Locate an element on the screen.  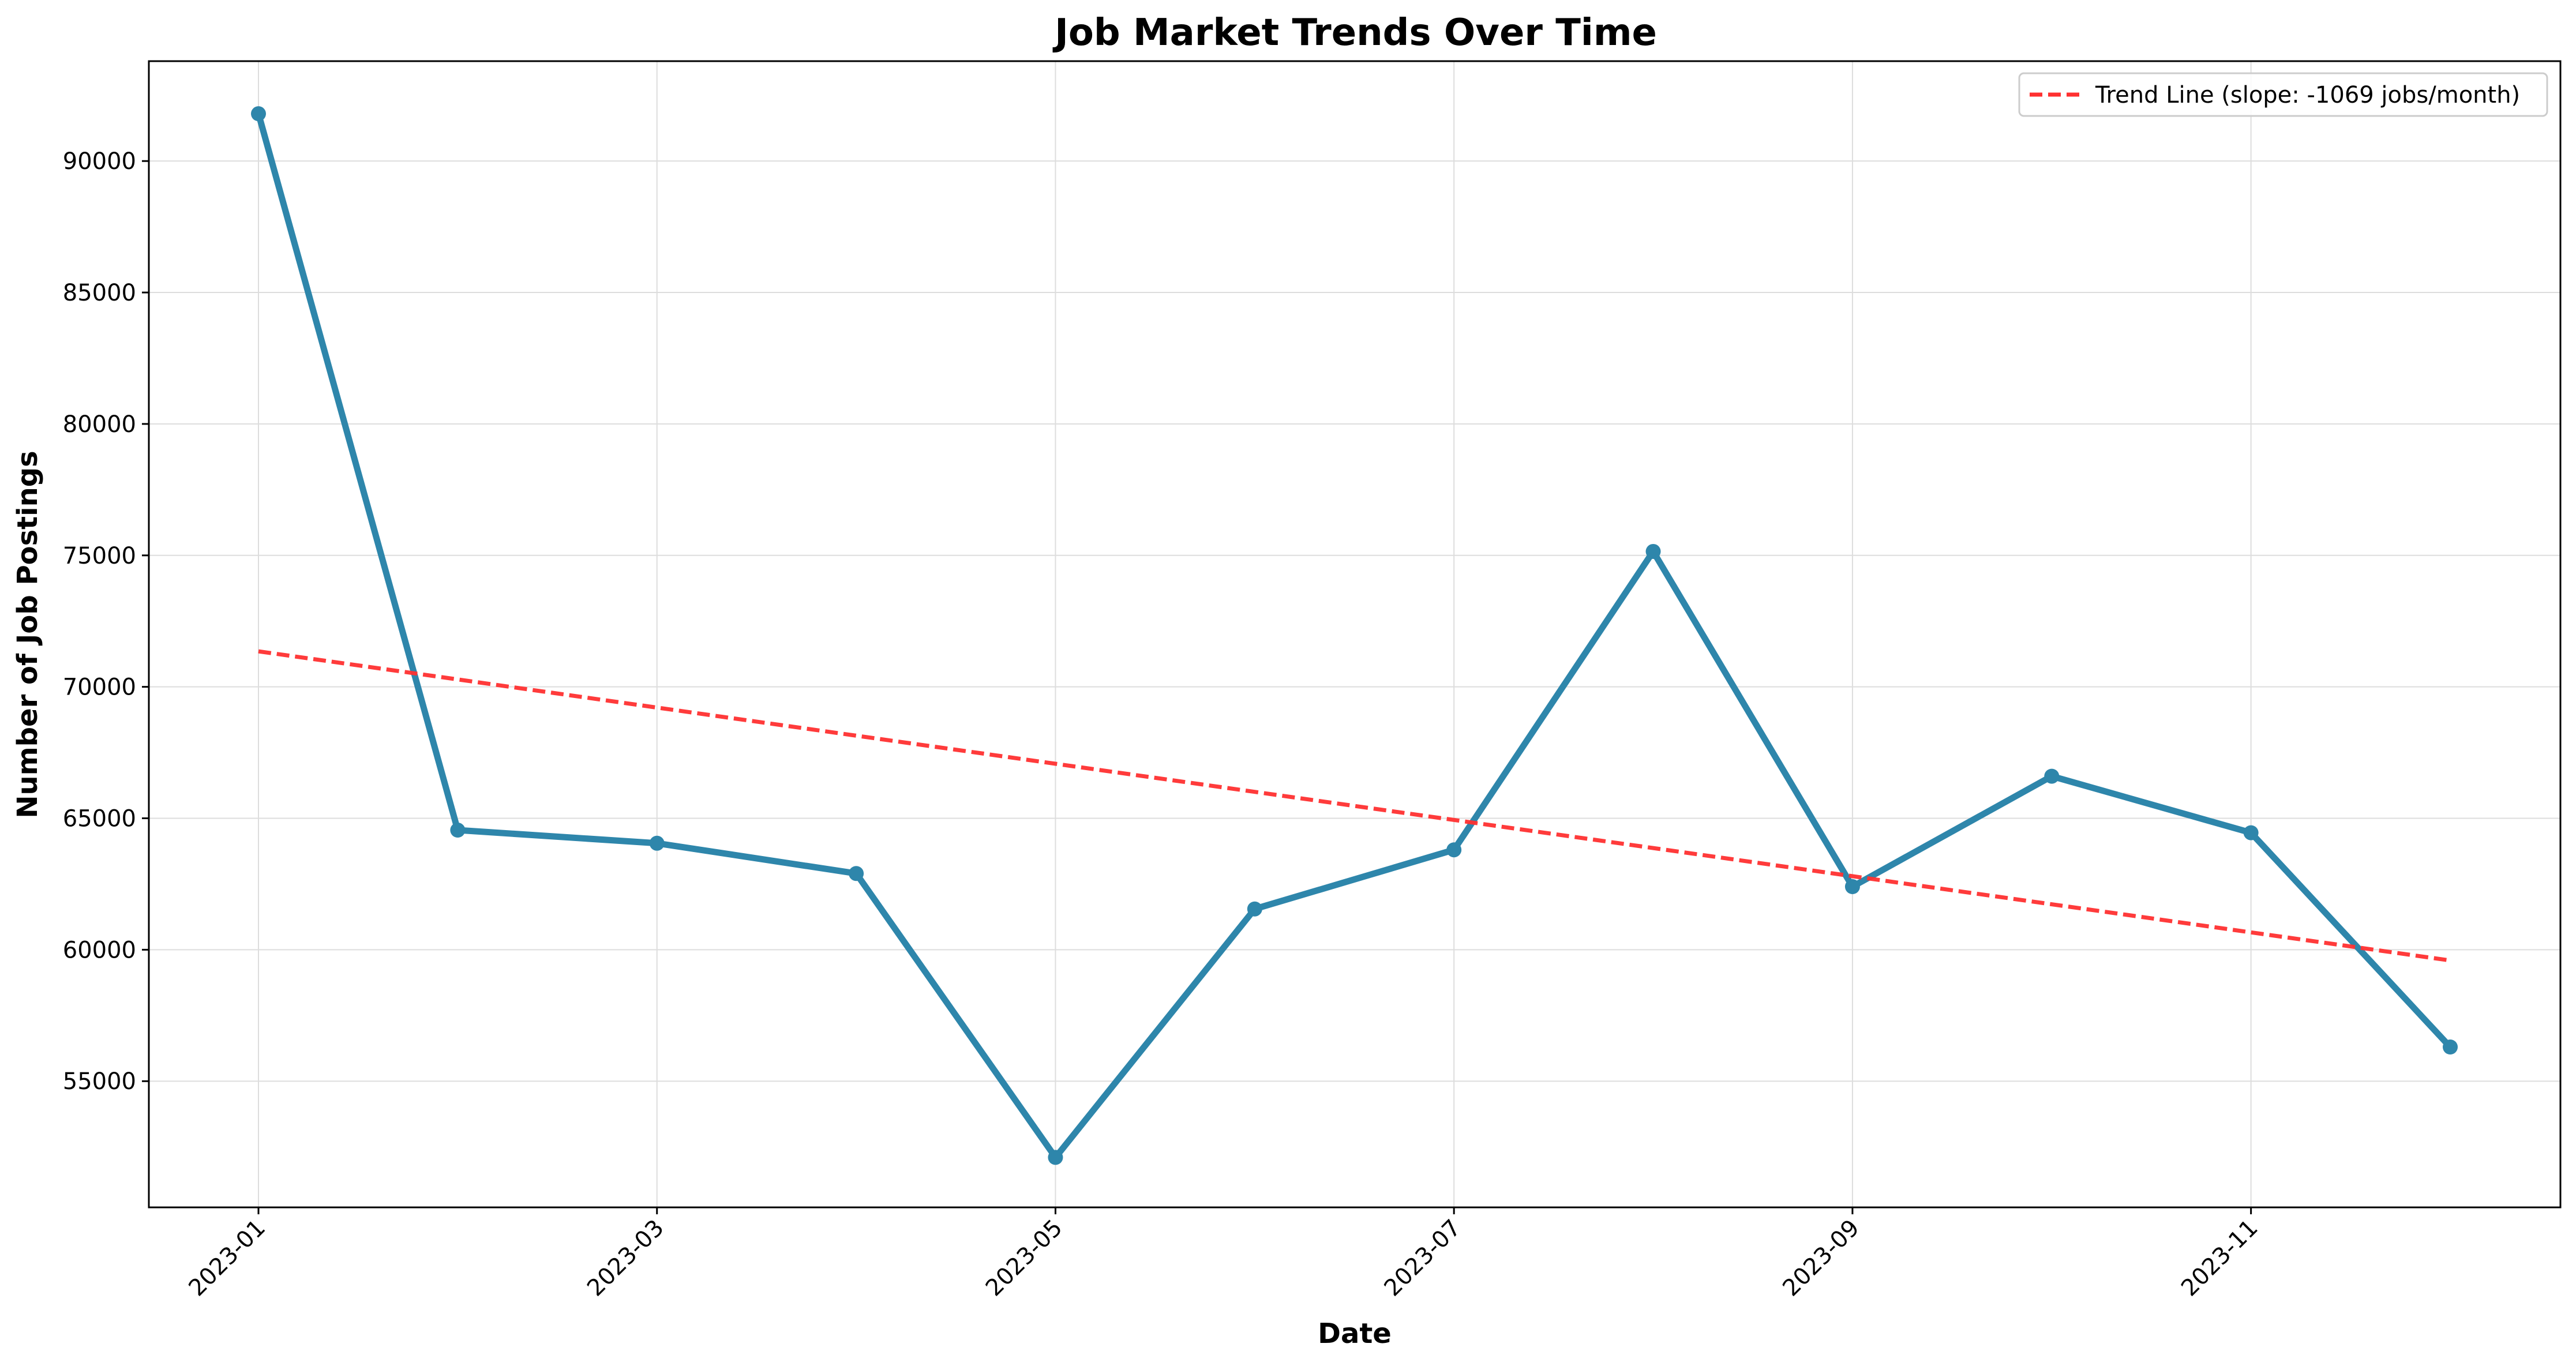
y-tick-label-90000: 90000 is located at coordinates (99, 161).